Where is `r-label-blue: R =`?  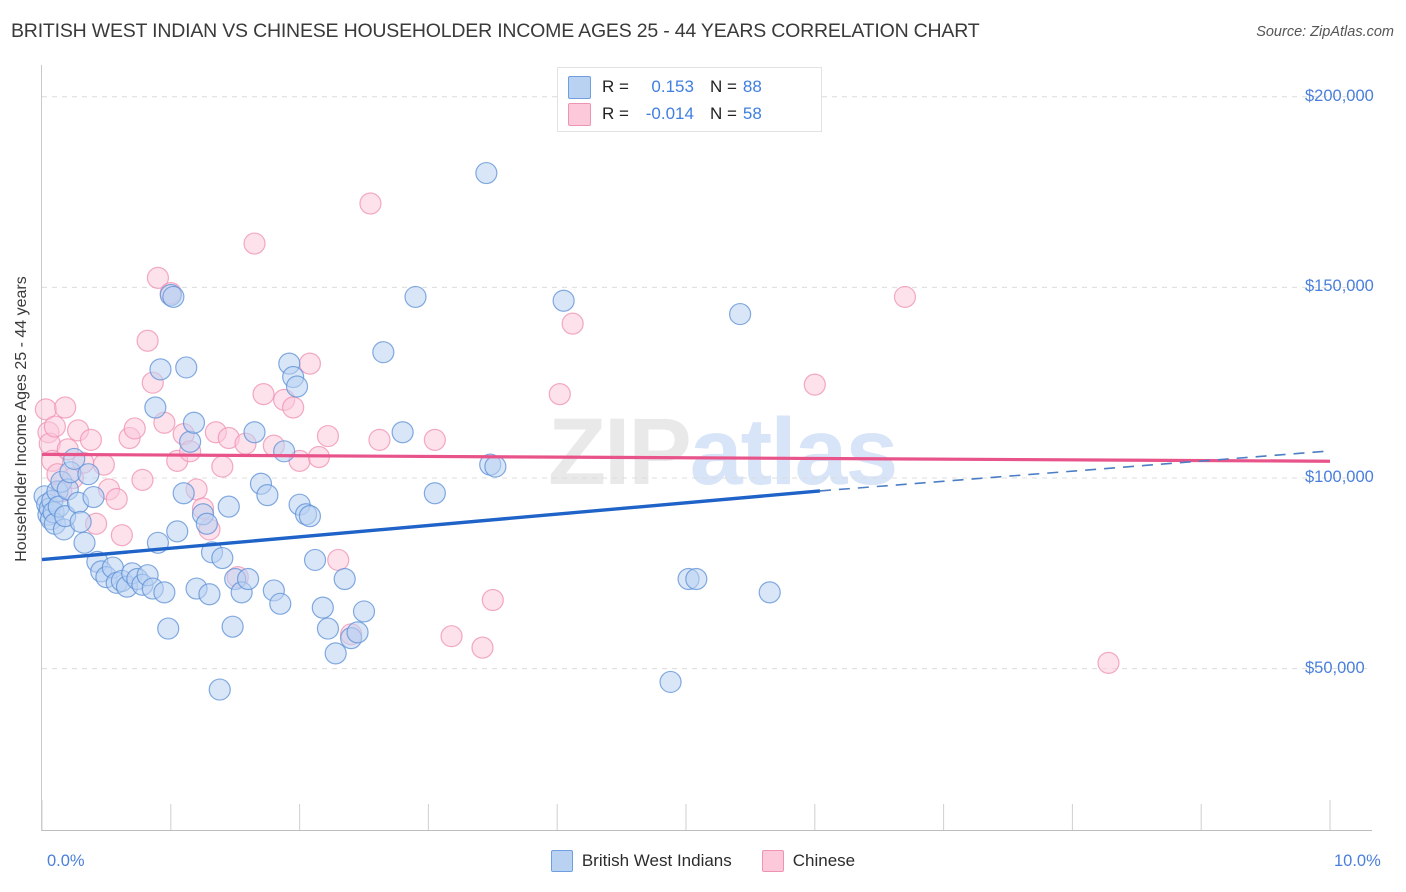 r-label-blue: R = is located at coordinates (615, 86).